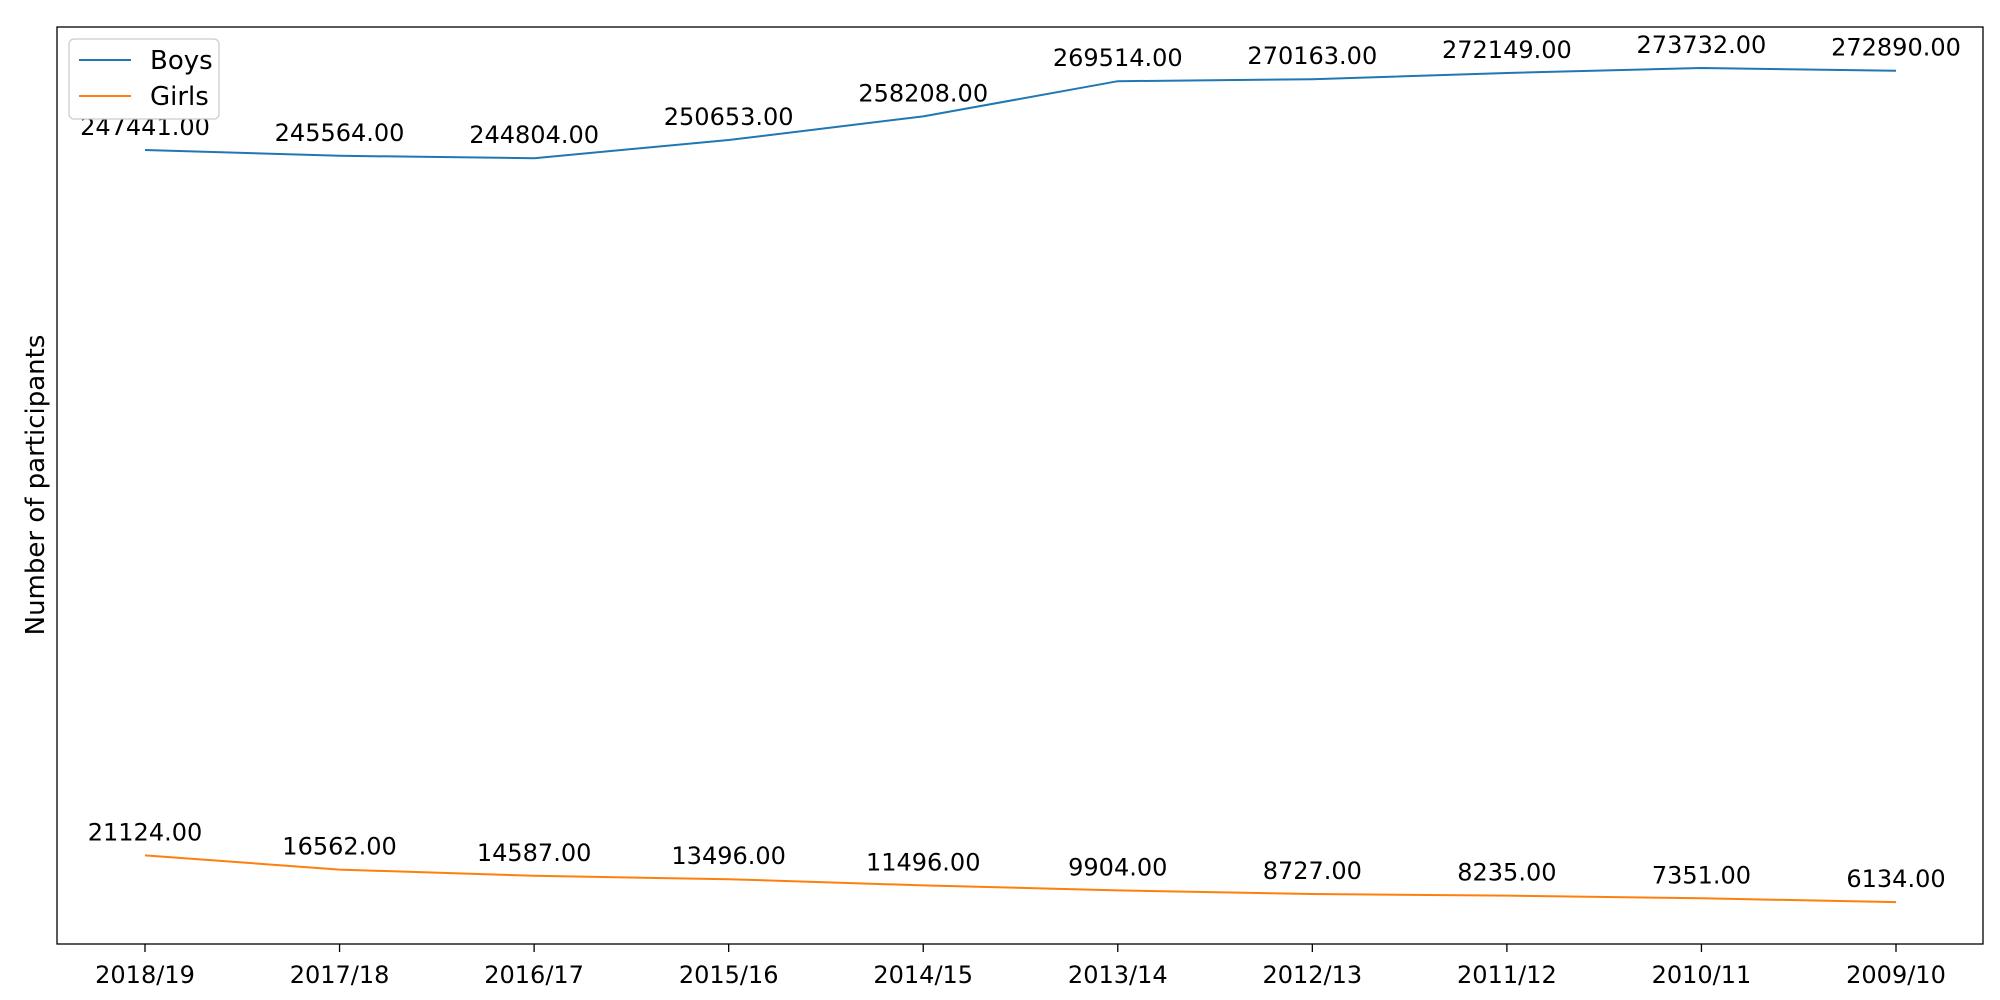 This screenshot has height=1000, width=2000. What do you see at coordinates (1896, 48) in the screenshot?
I see `data-label-boys: 272890.00` at bounding box center [1896, 48].